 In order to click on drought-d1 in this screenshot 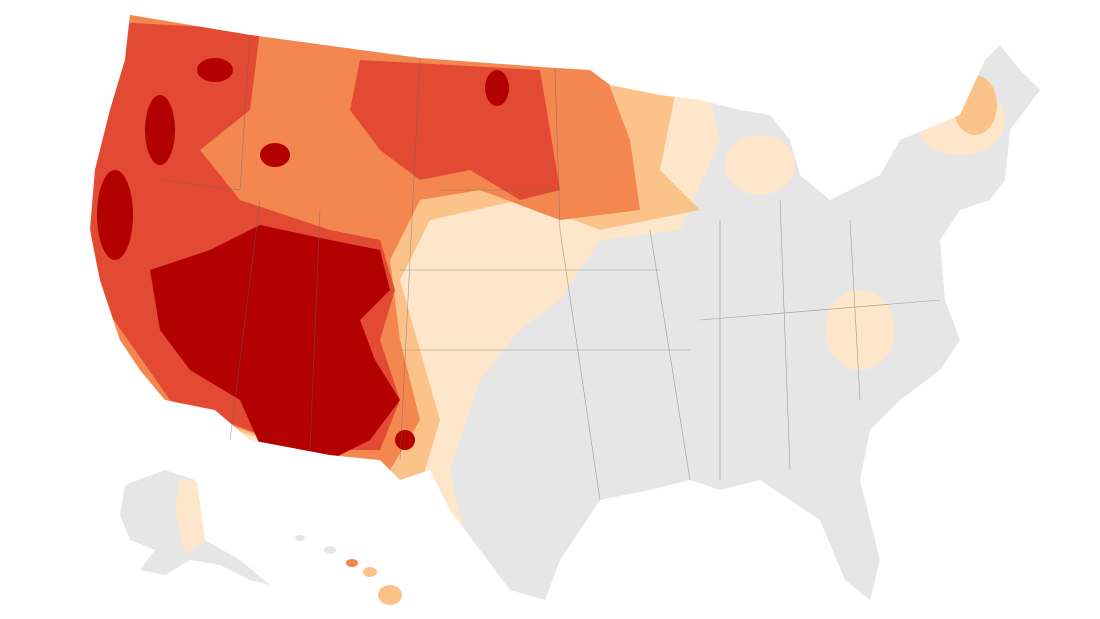, I will do `click(975, 105)`.